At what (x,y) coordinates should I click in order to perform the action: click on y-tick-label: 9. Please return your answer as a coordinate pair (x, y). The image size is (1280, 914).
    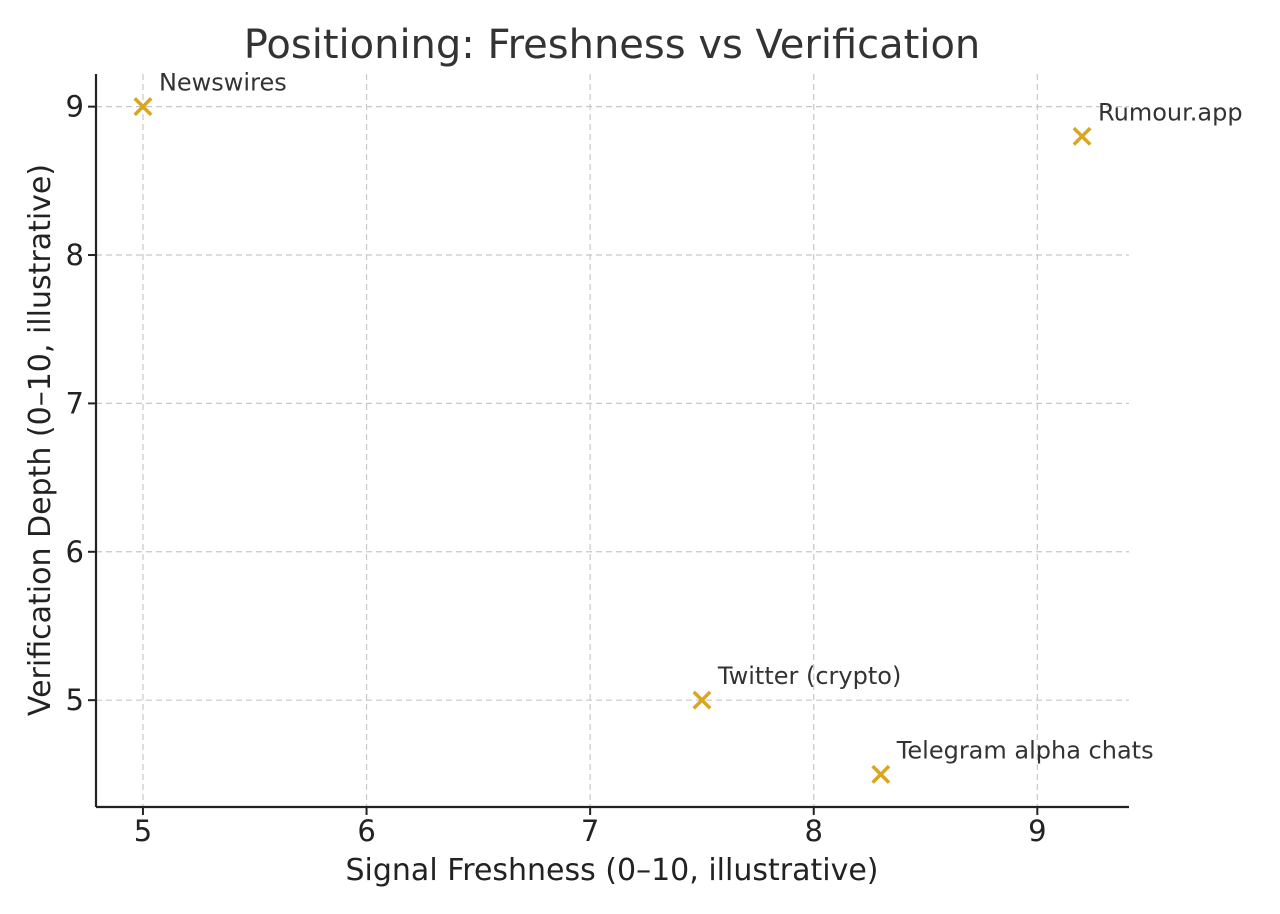
    Looking at the image, I should click on (75, 107).